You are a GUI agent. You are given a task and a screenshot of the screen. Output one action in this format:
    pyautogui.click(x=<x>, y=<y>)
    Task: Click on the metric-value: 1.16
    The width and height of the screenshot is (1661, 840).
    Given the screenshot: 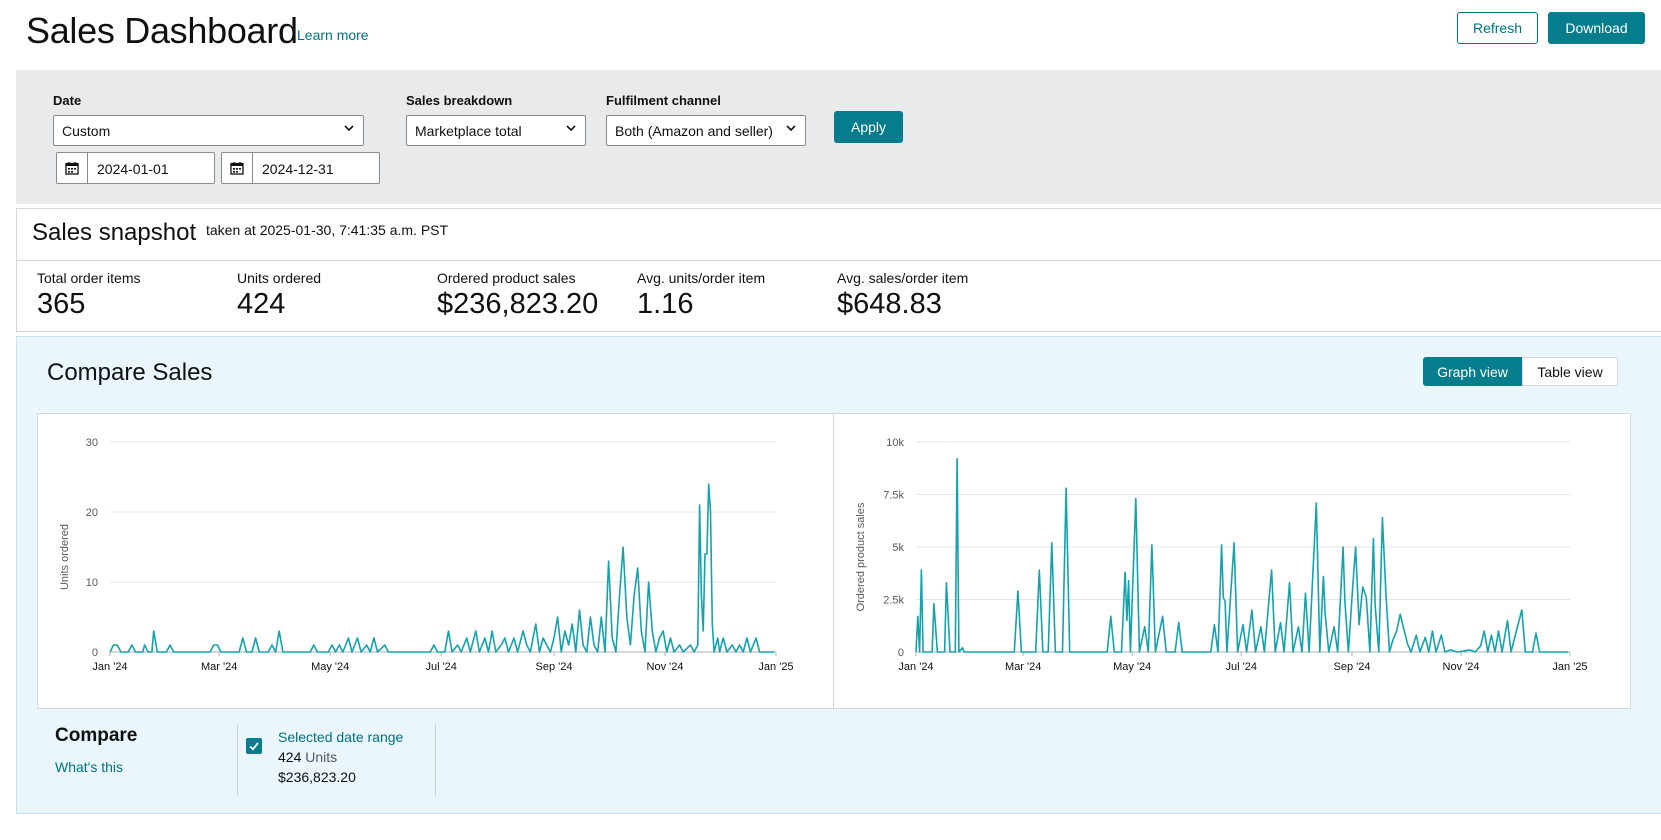 What is the action you would take?
    pyautogui.click(x=665, y=304)
    